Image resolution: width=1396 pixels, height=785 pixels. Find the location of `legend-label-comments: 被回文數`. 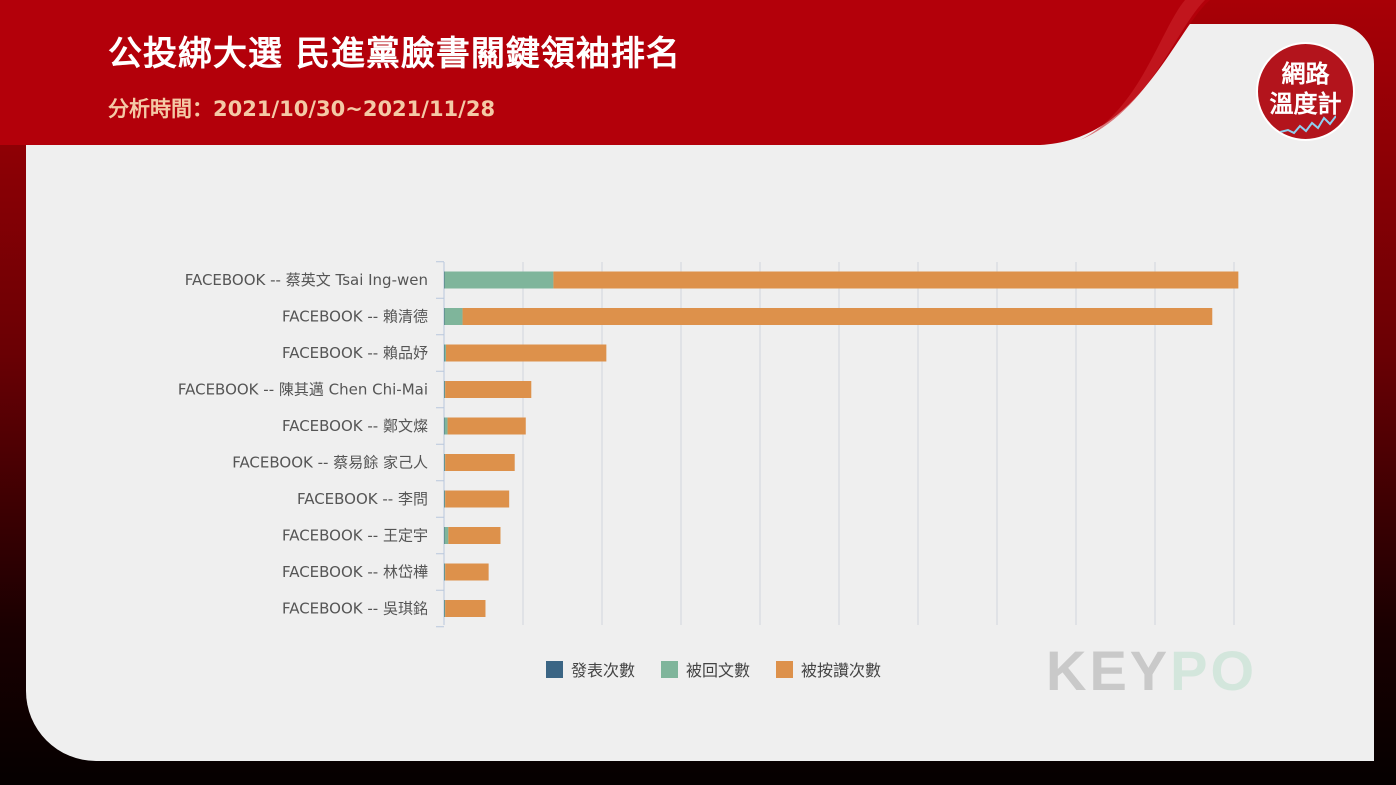

legend-label-comments: 被回文數 is located at coordinates (718, 670).